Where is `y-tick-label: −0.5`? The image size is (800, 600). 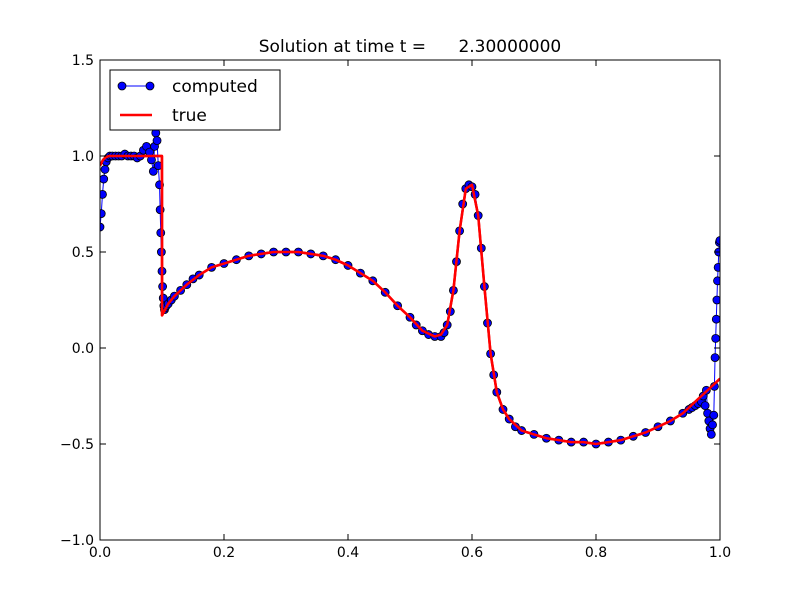 y-tick-label: −0.5 is located at coordinates (77, 445).